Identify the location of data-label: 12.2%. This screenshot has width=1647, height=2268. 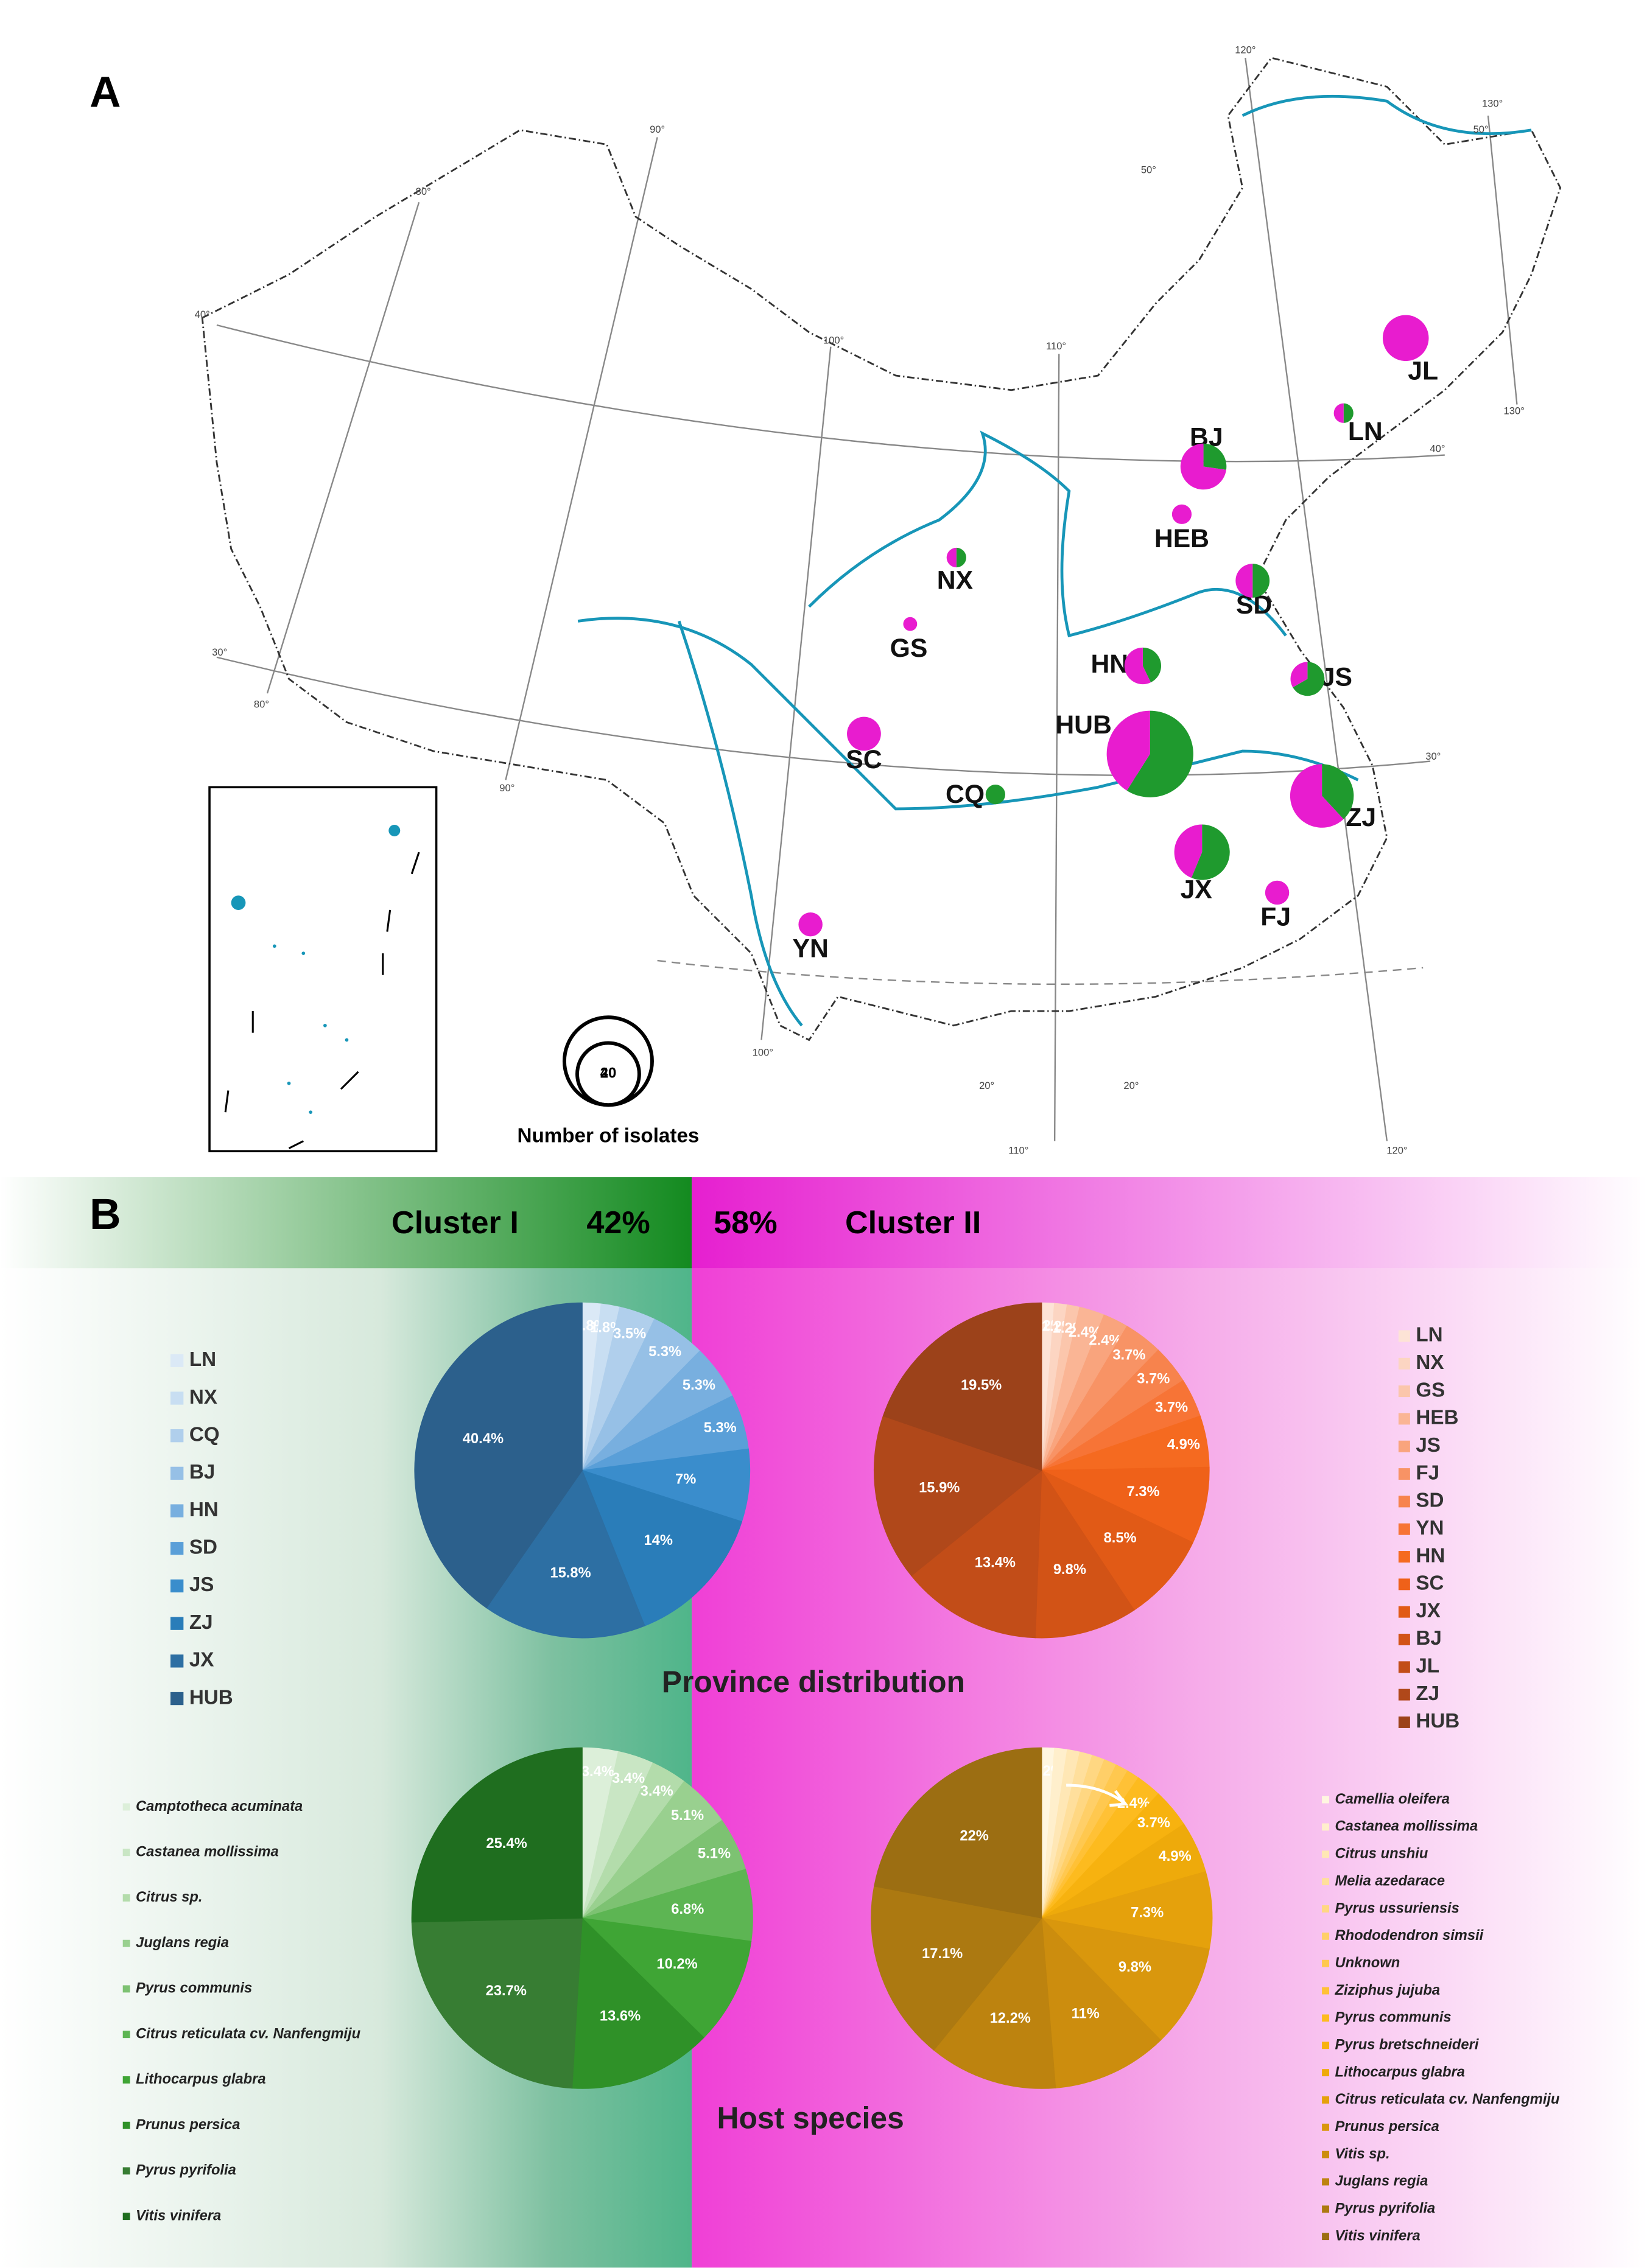
(1010, 2018).